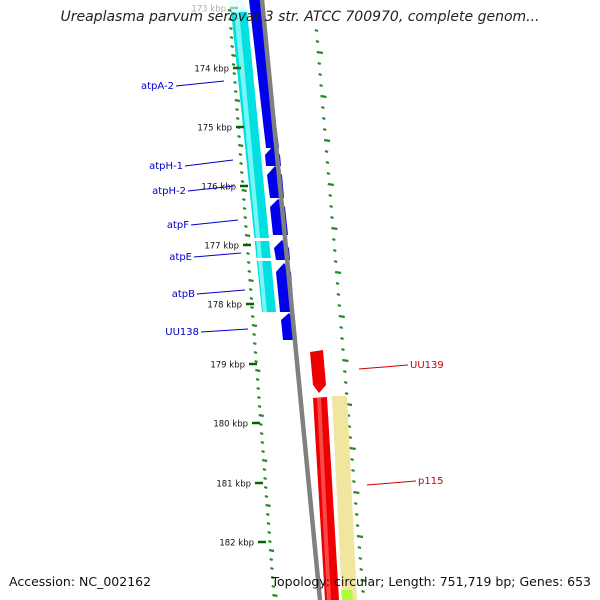  Describe the element at coordinates (214, 222) in the screenshot. I see `label-leader-atpF` at that location.